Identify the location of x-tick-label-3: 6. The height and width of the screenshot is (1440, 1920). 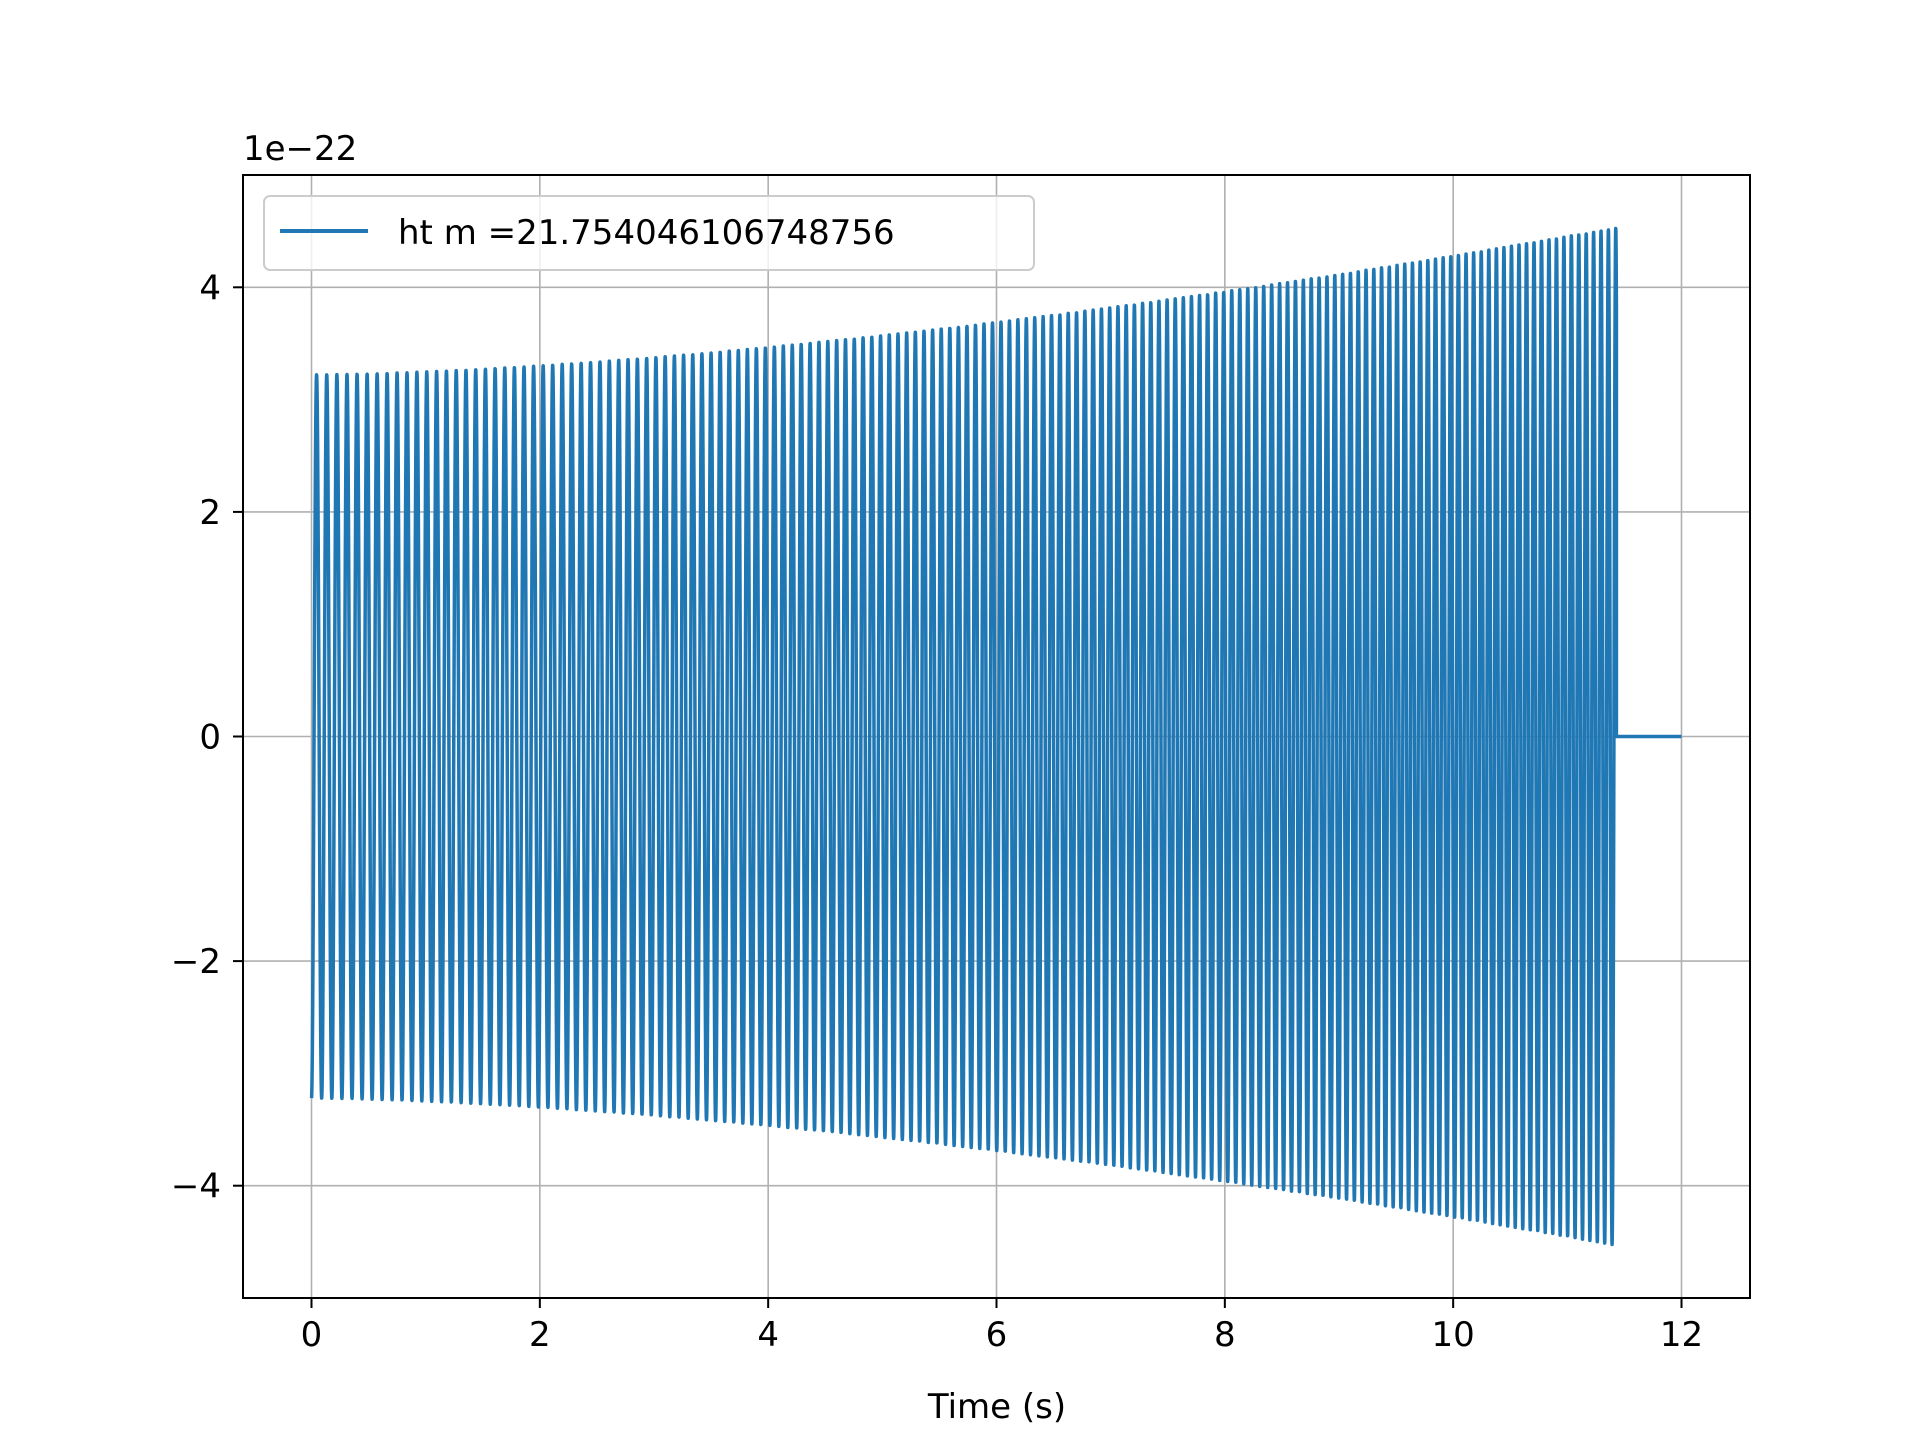
(997, 1335).